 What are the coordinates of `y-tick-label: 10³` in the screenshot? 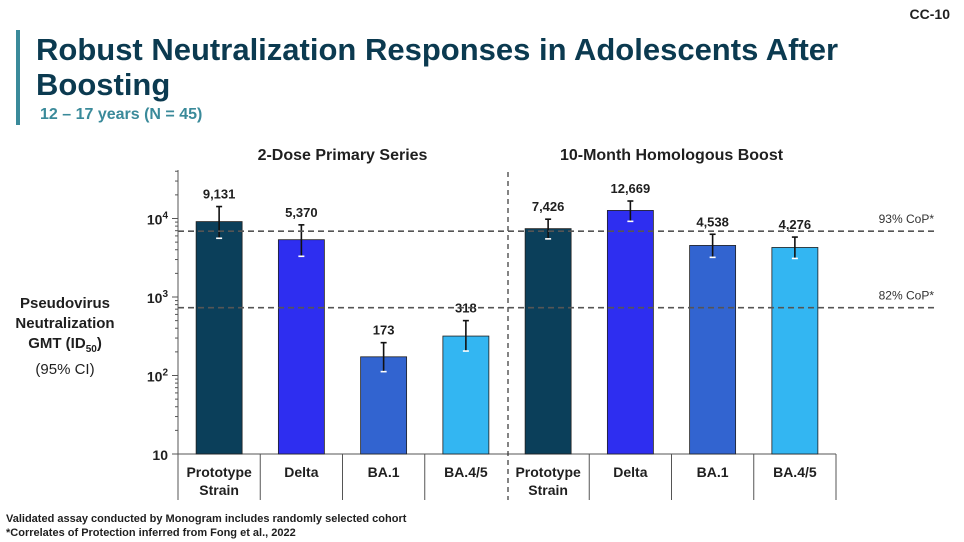 It's located at (158, 297).